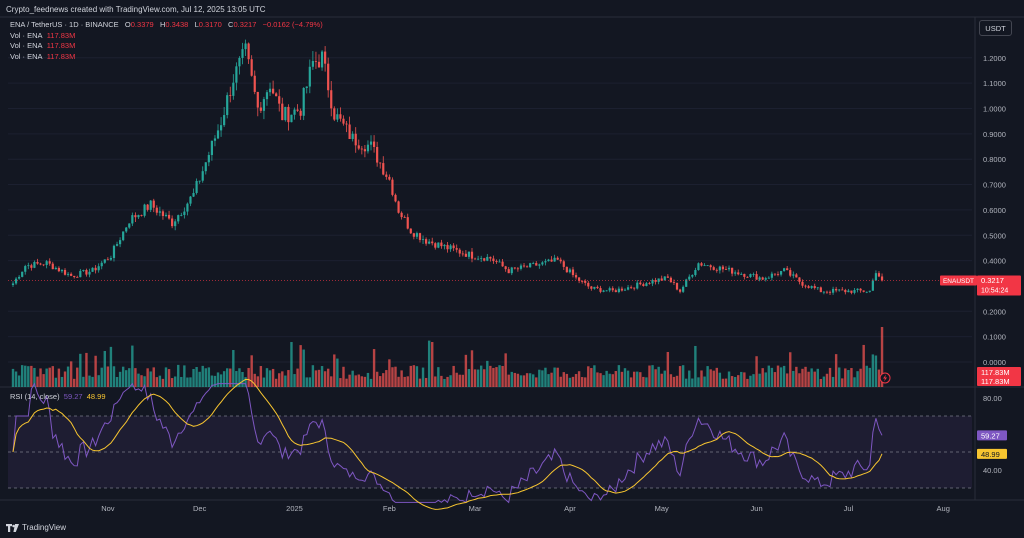 The image size is (1024, 538). What do you see at coordinates (64, 24) in the screenshot?
I see `symbol-name: ENA / TetherUS · 1D · BINANCE` at bounding box center [64, 24].